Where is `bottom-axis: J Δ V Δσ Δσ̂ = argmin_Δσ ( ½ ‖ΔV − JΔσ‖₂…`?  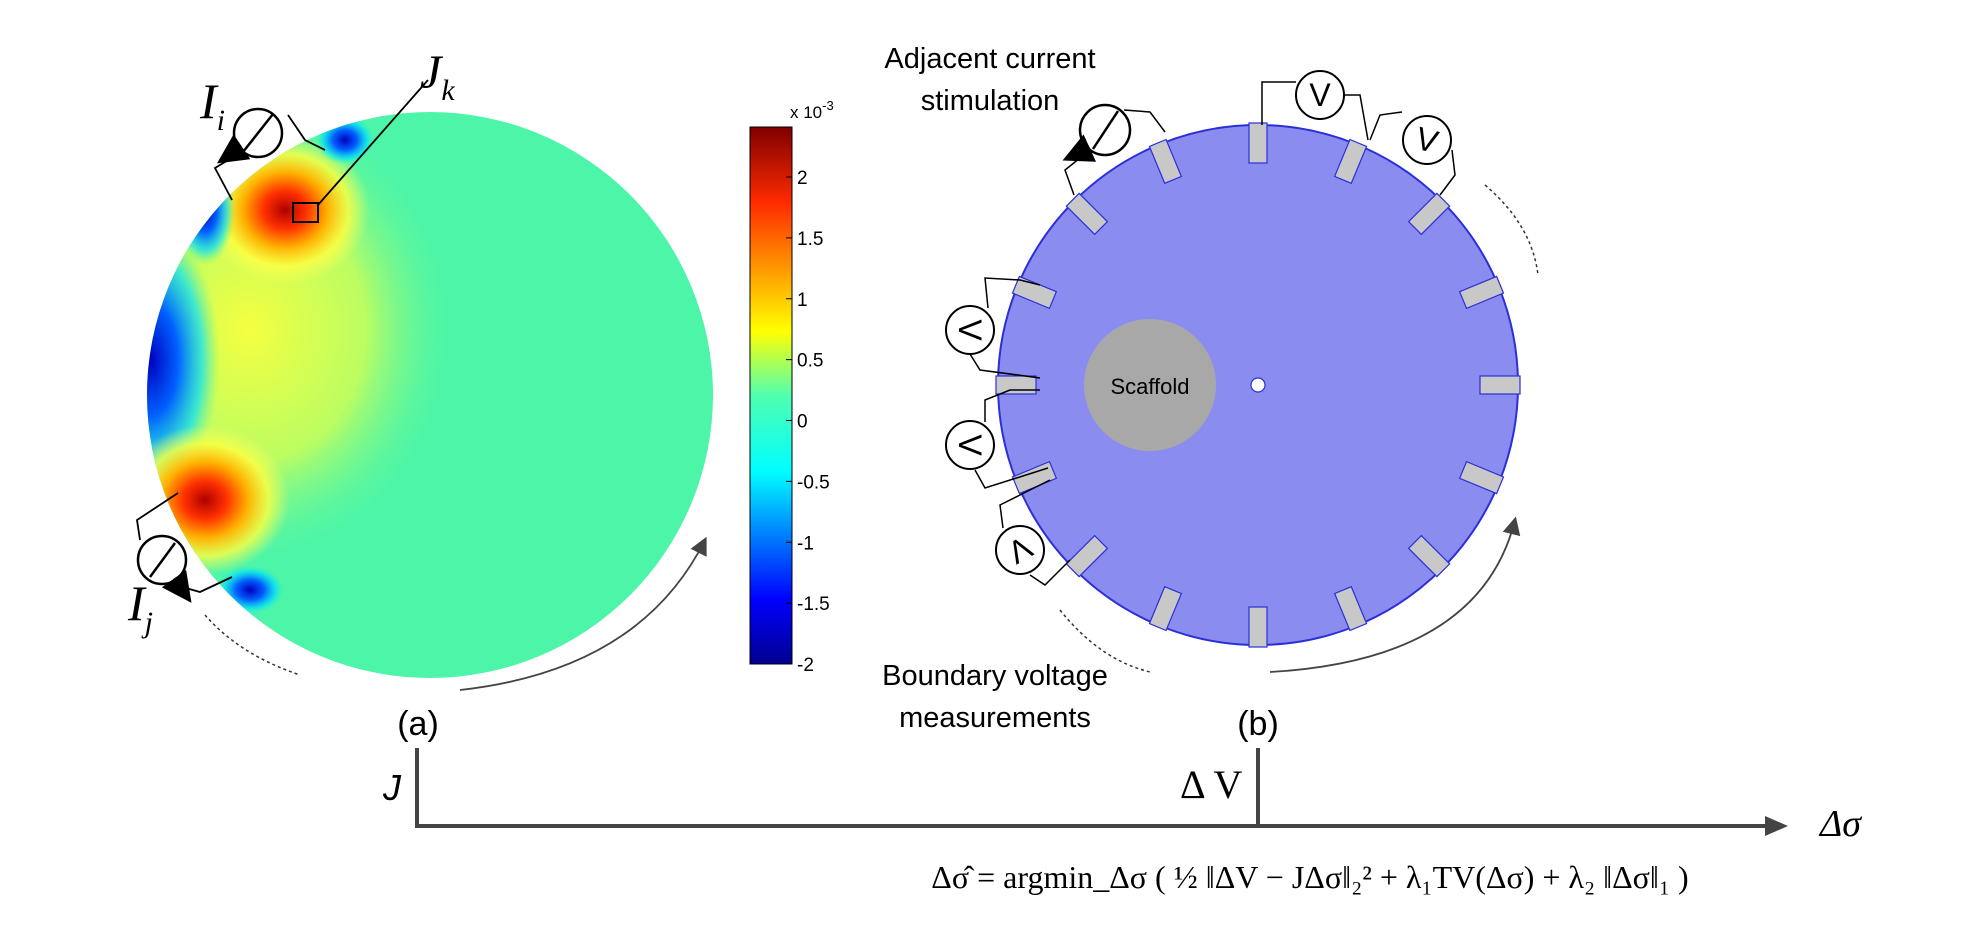
bottom-axis: J Δ V Δσ Δσ̂ = argmin_Δσ ( ½ ‖ΔV − JΔσ‖₂… is located at coordinates (1122, 821).